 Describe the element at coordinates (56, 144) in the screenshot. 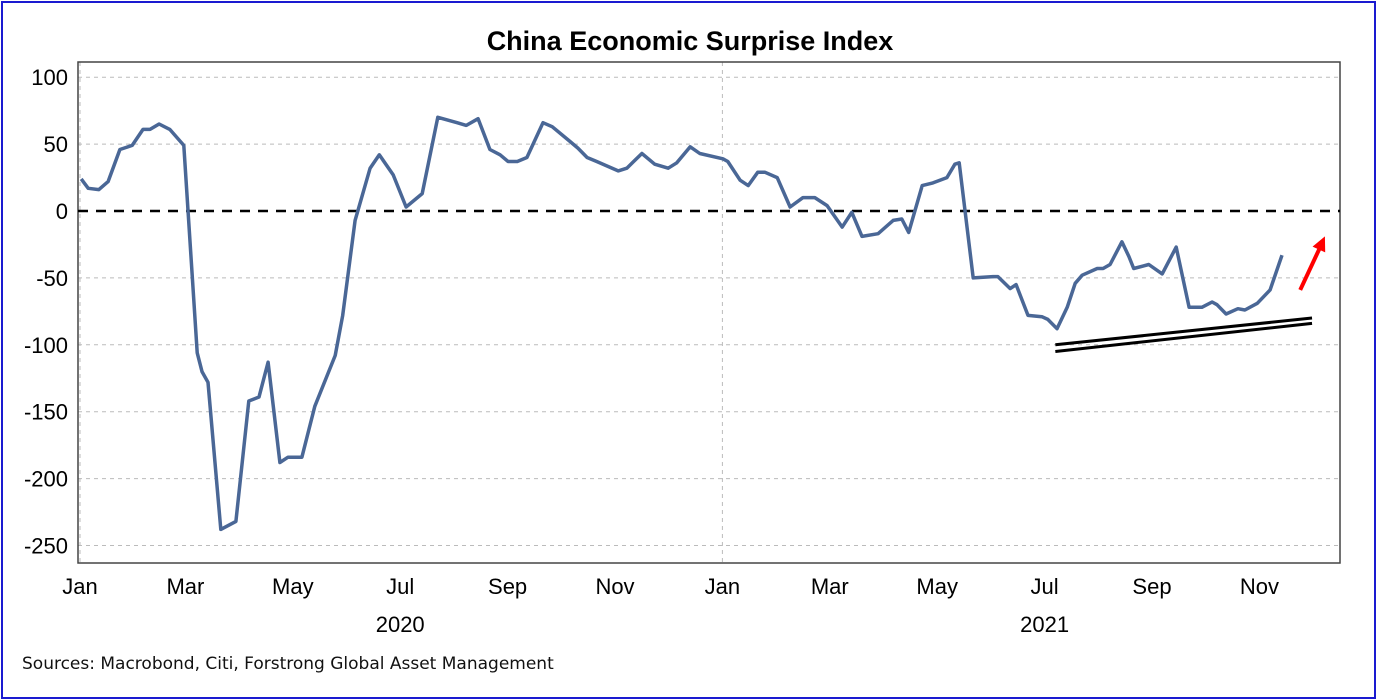

I see `y-tick-label: 50` at that location.